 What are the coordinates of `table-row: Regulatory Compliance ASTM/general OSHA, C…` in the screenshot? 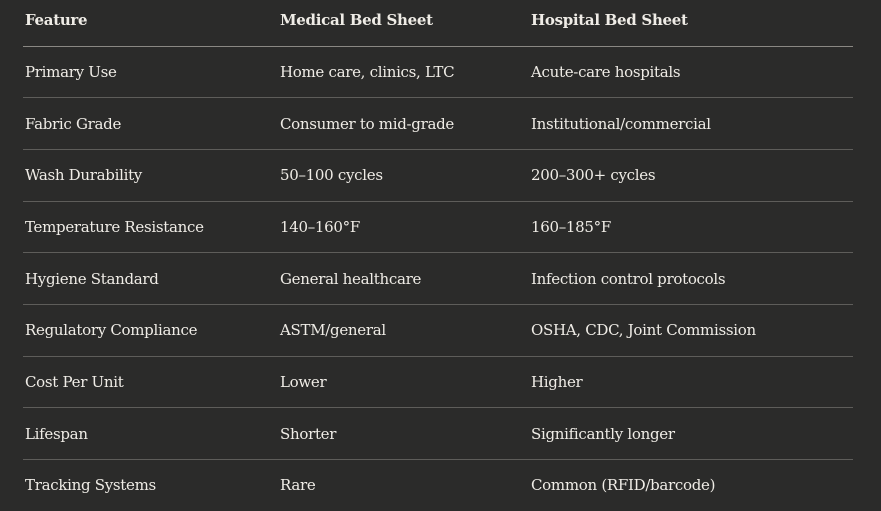 It's located at (438, 330).